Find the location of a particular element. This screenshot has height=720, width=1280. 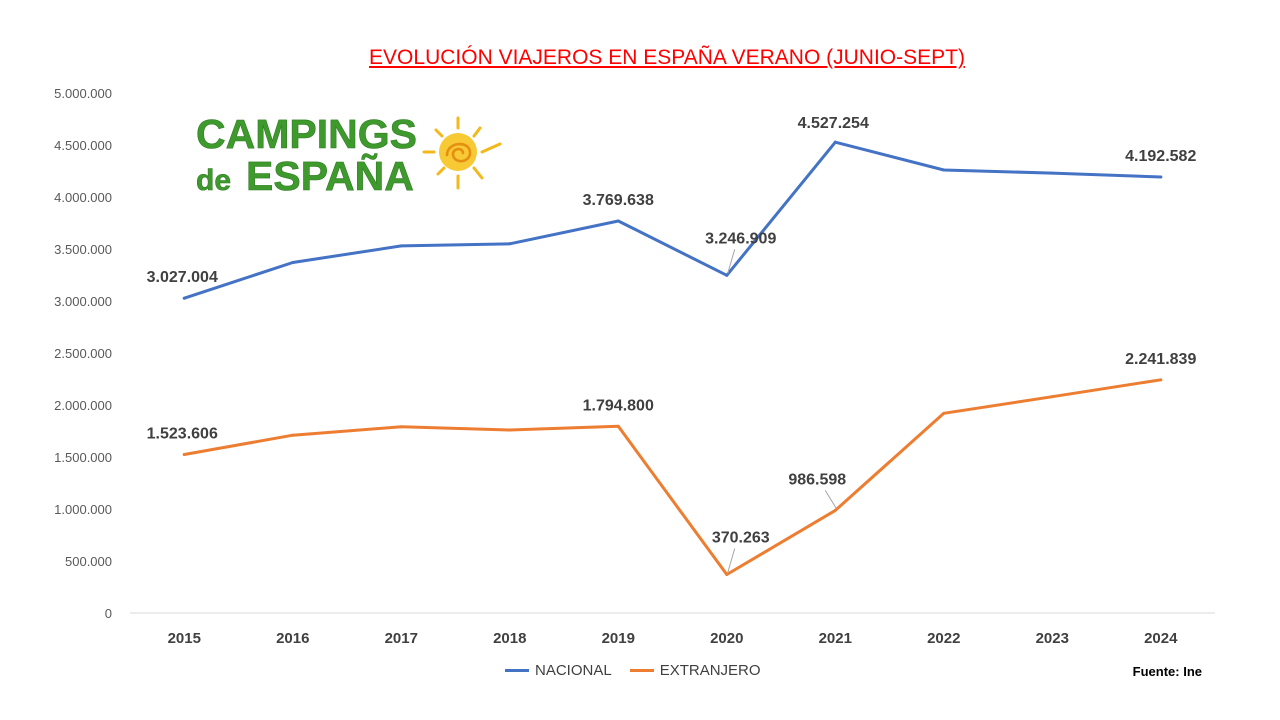

legend-label-extranjero: EXTRANJERO is located at coordinates (710, 670).